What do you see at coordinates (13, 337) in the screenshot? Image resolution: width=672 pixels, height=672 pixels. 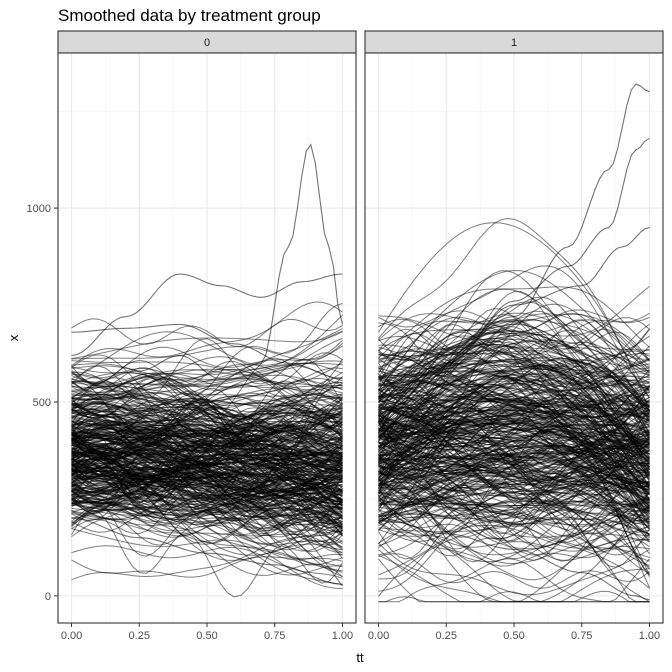 I see `y-axis-label: x` at bounding box center [13, 337].